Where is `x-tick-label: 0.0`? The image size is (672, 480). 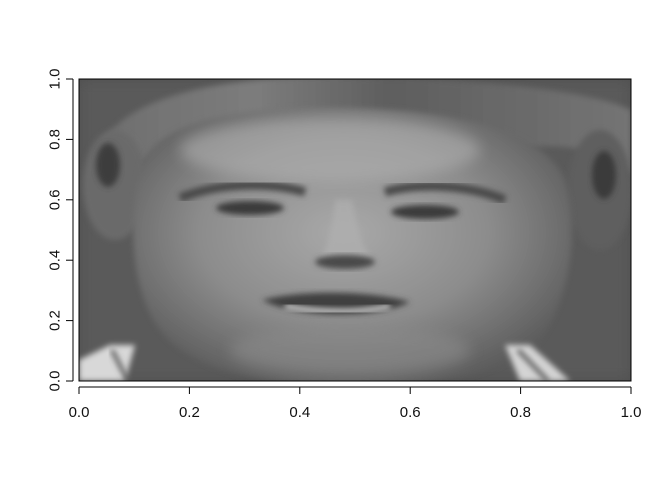
x-tick-label: 0.0 is located at coordinates (79, 412).